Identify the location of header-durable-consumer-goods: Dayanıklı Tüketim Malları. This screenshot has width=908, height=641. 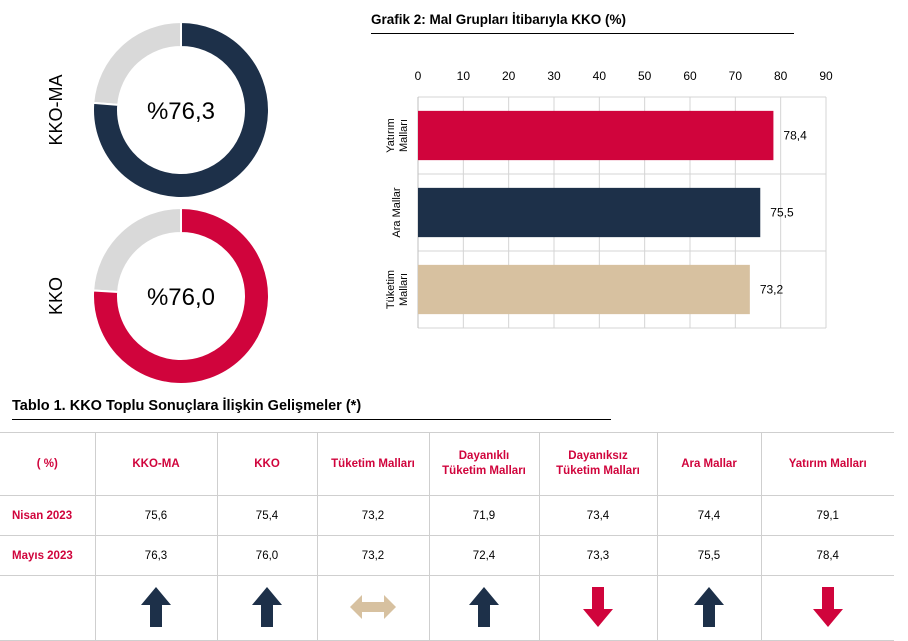
(484, 464).